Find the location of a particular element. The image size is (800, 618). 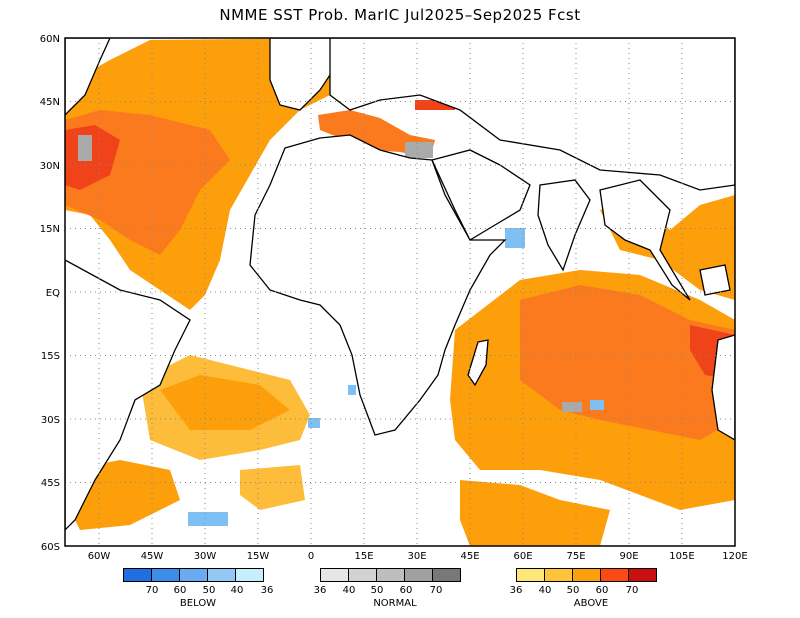

legend-normal: 36 40 50 60 70 NORMAL is located at coordinates (392, 593).